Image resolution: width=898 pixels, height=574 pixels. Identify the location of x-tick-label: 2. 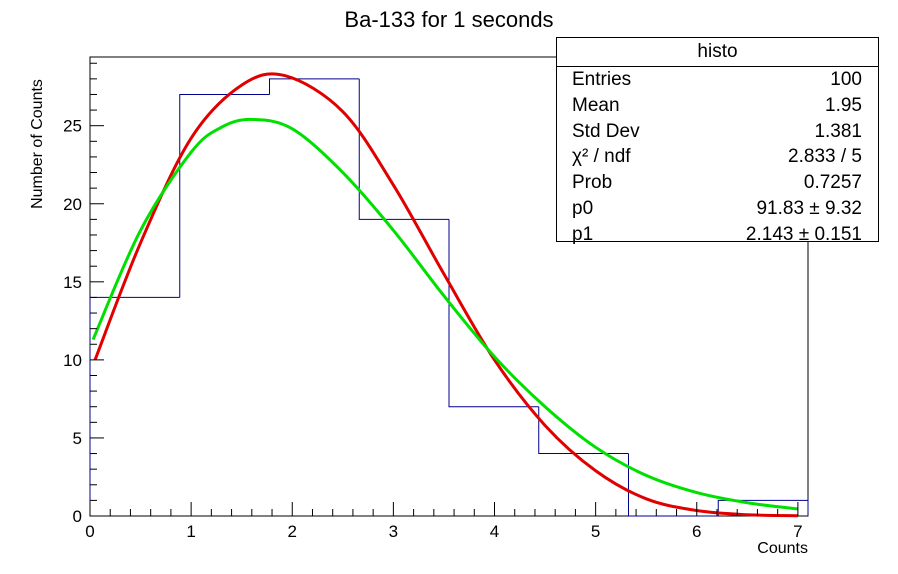
(292, 531).